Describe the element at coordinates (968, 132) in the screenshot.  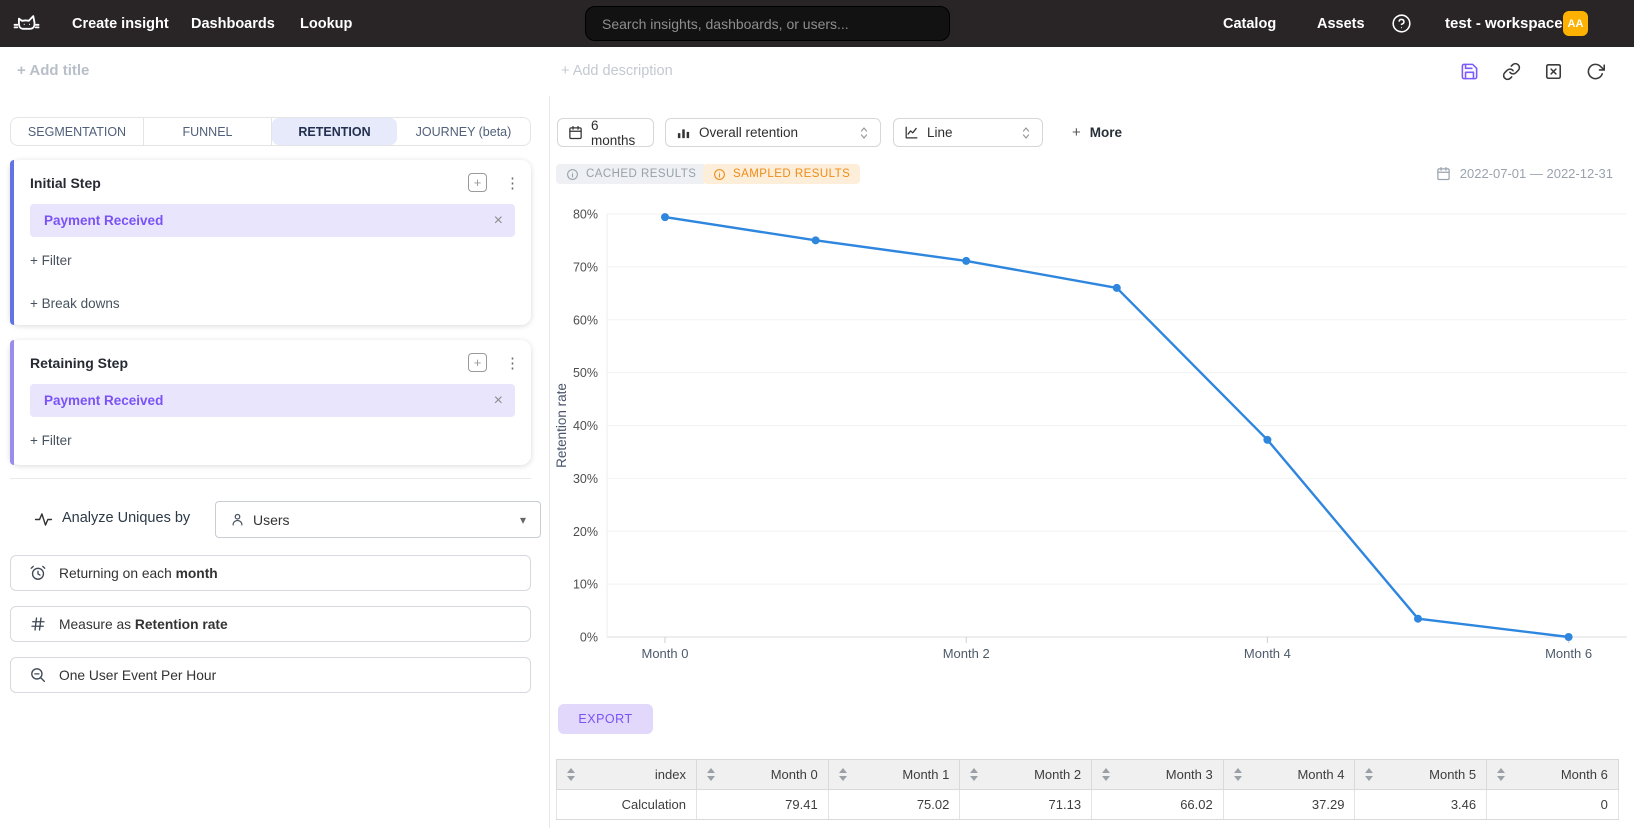
I see `chart-type-select: Line` at that location.